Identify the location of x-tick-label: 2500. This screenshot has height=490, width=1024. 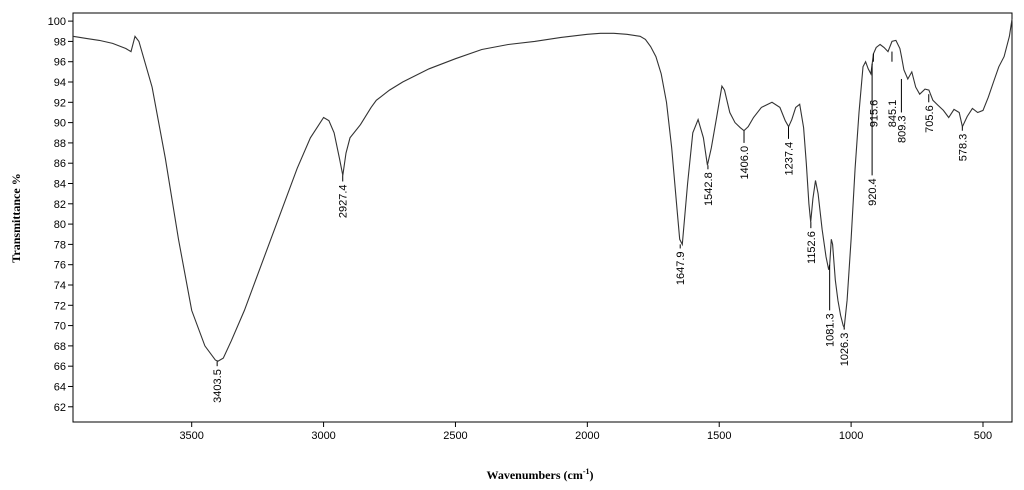
(455, 436).